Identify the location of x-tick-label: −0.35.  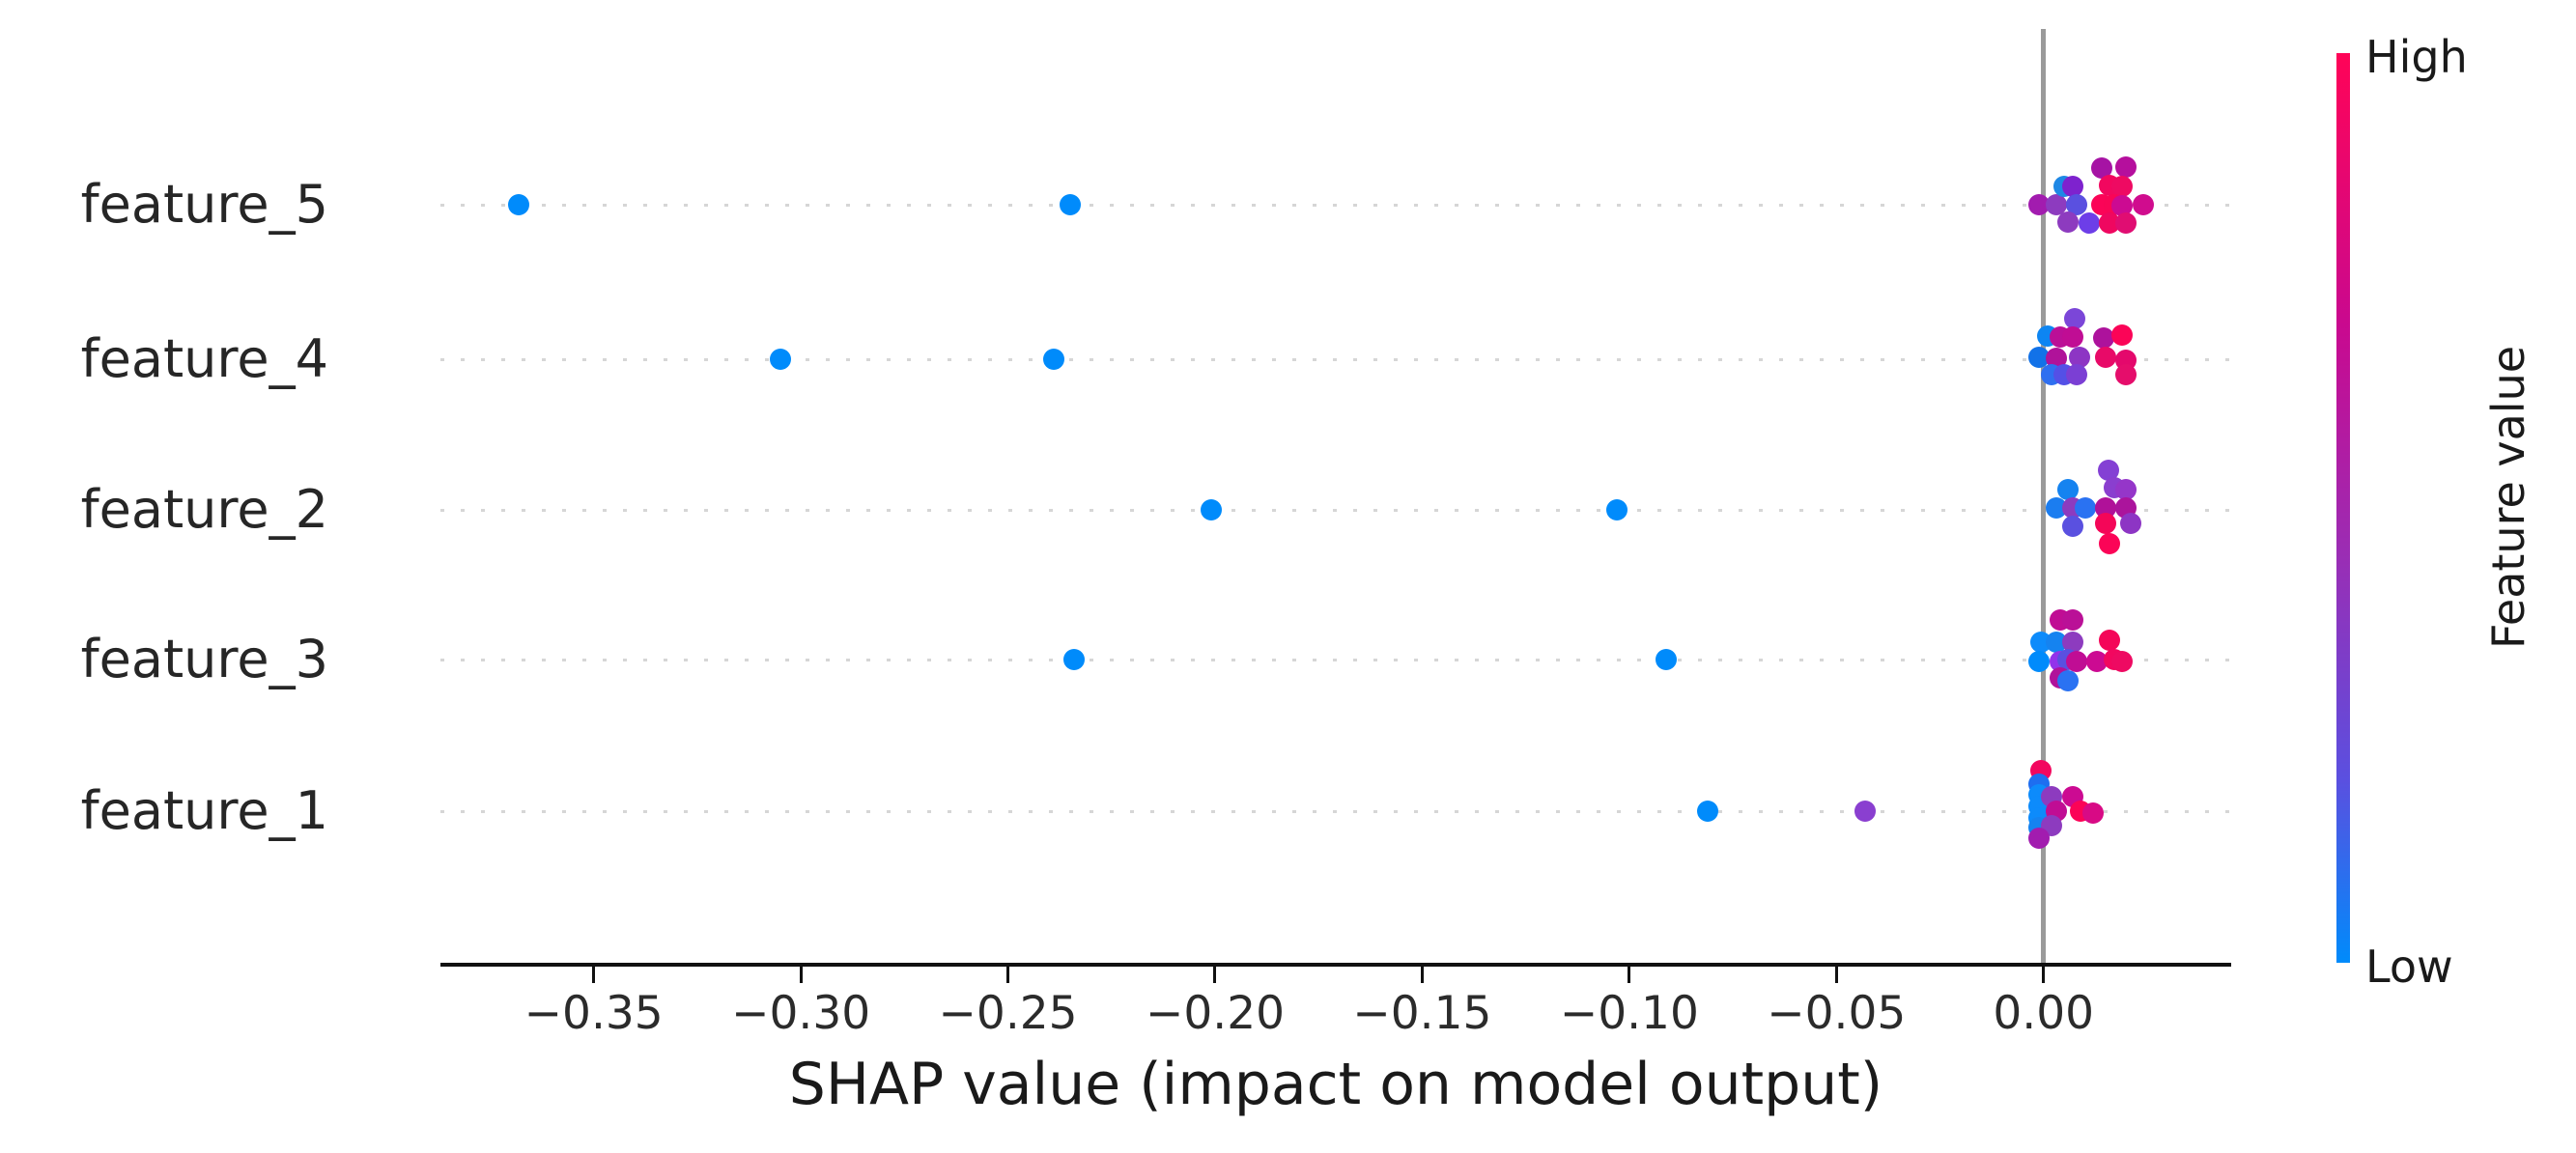
(594, 1013).